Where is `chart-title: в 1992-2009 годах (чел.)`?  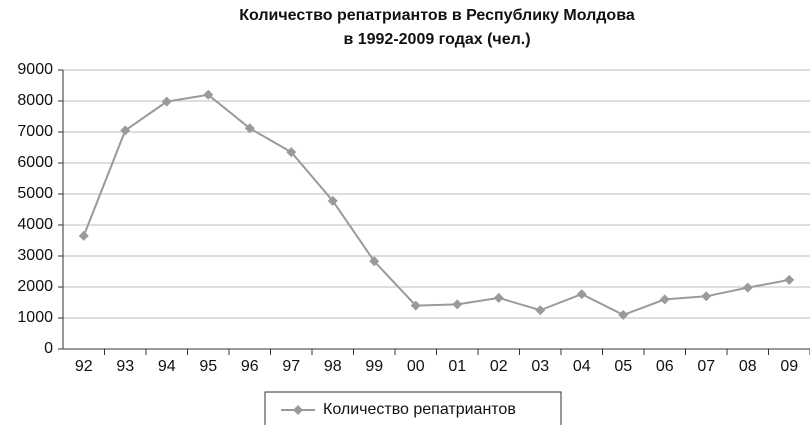
chart-title: в 1992-2009 годах (чел.) is located at coordinates (436, 39).